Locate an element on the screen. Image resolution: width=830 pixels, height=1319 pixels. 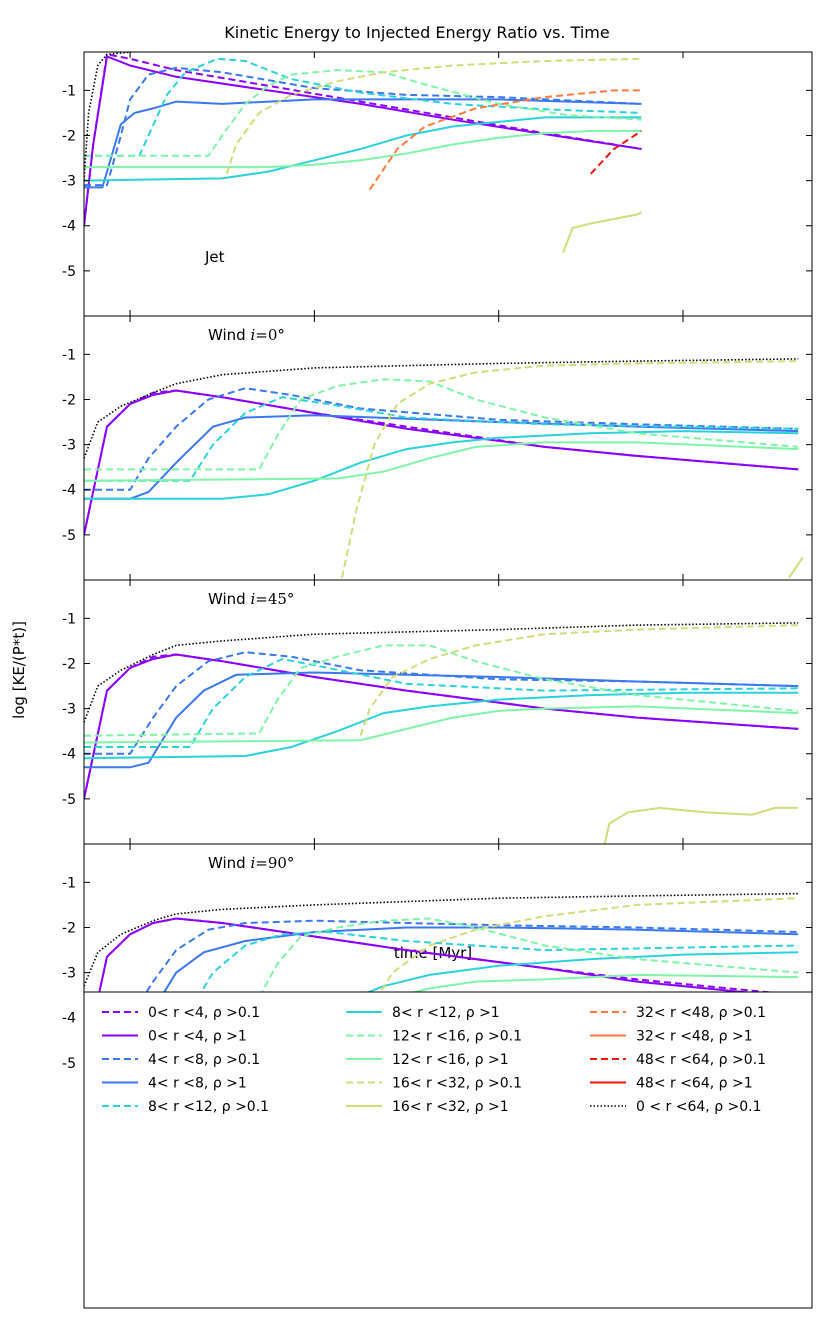
legend-label: 4< r <8, ρ >0.1 is located at coordinates (204, 1060).